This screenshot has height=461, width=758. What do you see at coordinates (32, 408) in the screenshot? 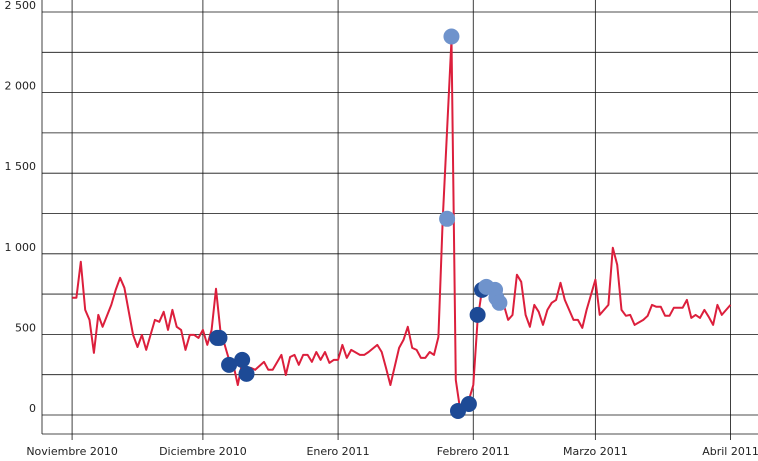
I see `y-tick-label: 0` at bounding box center [32, 408].